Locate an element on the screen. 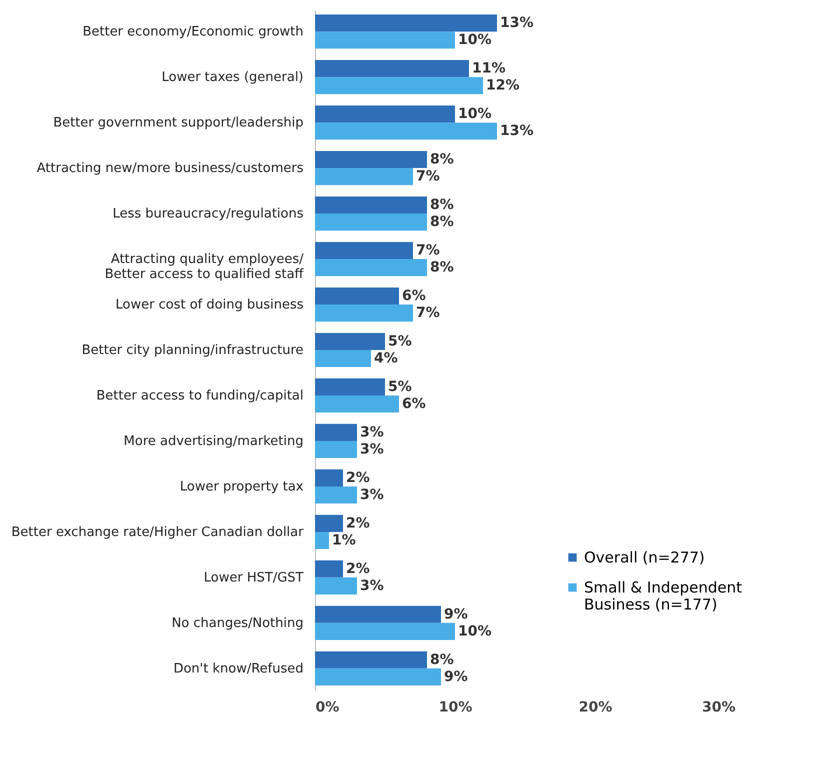 The width and height of the screenshot is (821, 770). y-tick-label: Lower cost of doing business is located at coordinates (210, 305).